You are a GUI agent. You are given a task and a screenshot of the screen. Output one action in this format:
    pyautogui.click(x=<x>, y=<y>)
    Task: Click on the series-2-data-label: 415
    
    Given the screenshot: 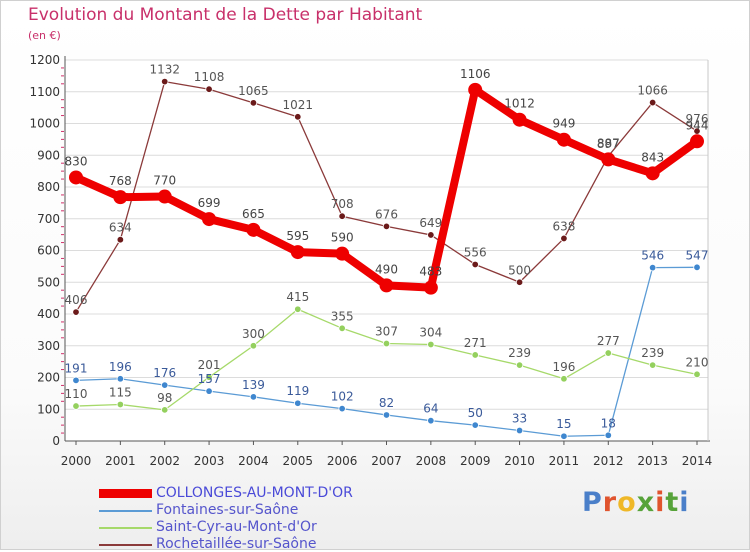 What is the action you would take?
    pyautogui.click(x=297, y=297)
    